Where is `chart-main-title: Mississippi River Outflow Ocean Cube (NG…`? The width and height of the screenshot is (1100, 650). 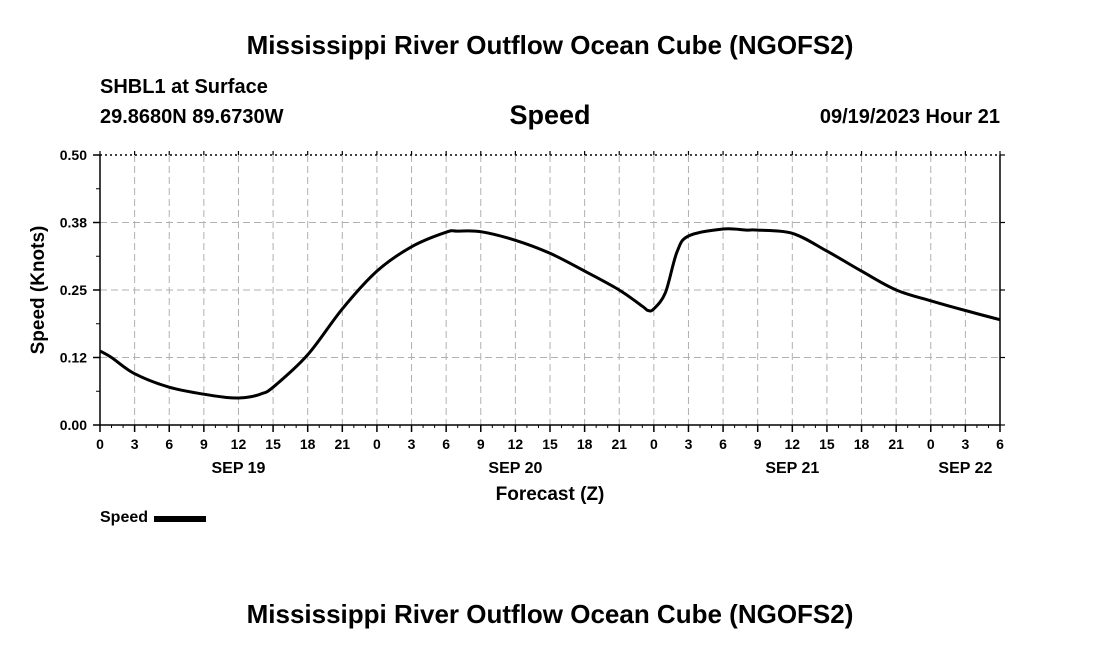 chart-main-title: Mississippi River Outflow Ocean Cube (NG… is located at coordinates (550, 45).